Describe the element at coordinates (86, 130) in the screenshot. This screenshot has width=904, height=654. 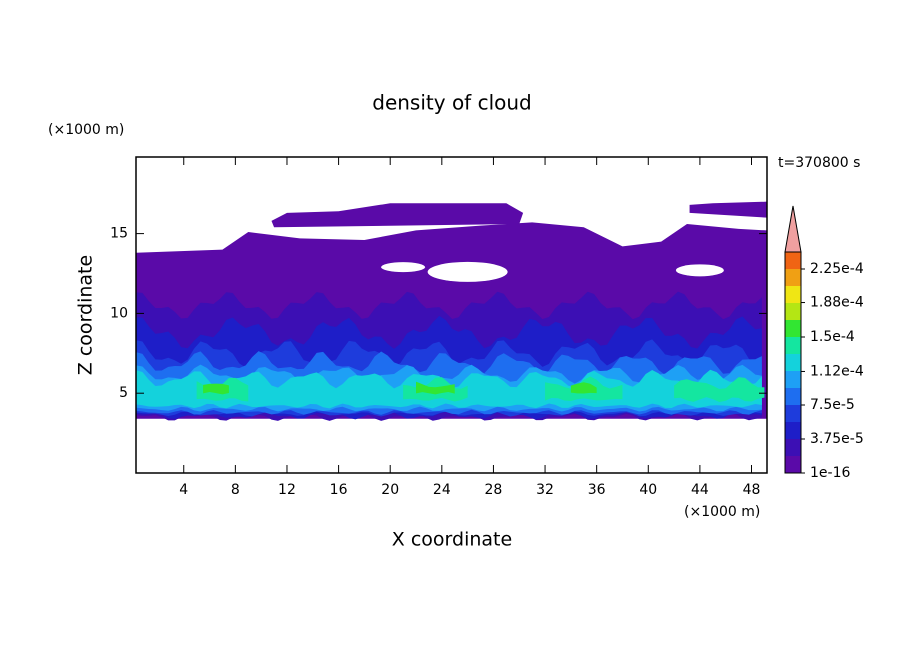
I see `y-unit: (×1000 m)` at that location.